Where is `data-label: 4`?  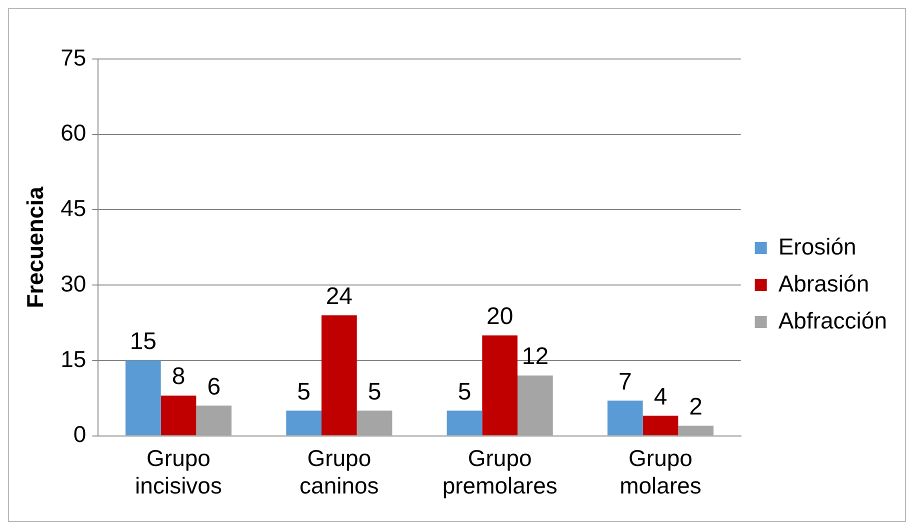 data-label: 4 is located at coordinates (661, 396).